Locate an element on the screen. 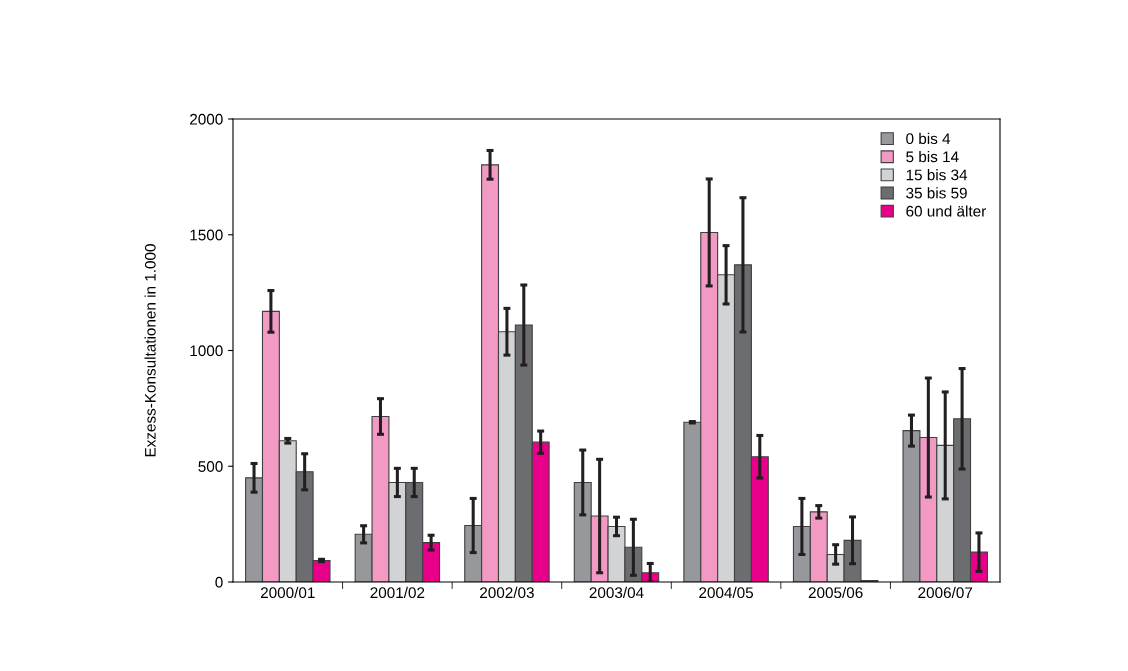 The width and height of the screenshot is (1128, 671). legend-label: 5 bis 14 is located at coordinates (932, 156).